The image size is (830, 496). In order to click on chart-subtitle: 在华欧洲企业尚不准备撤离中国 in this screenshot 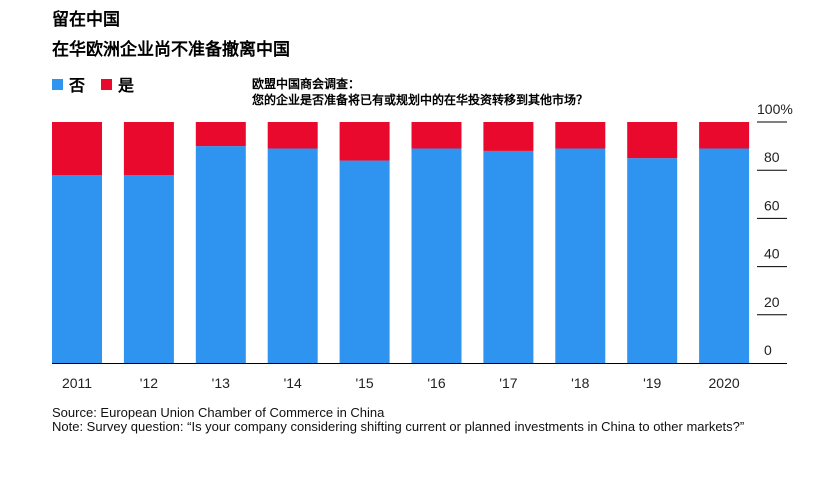, I will do `click(171, 50)`.